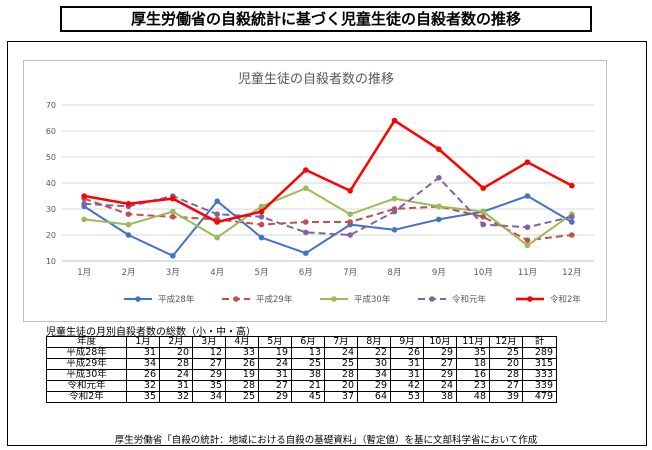  Describe the element at coordinates (86, 353) in the screenshot. I see `row-year-label: 平成28年` at that location.